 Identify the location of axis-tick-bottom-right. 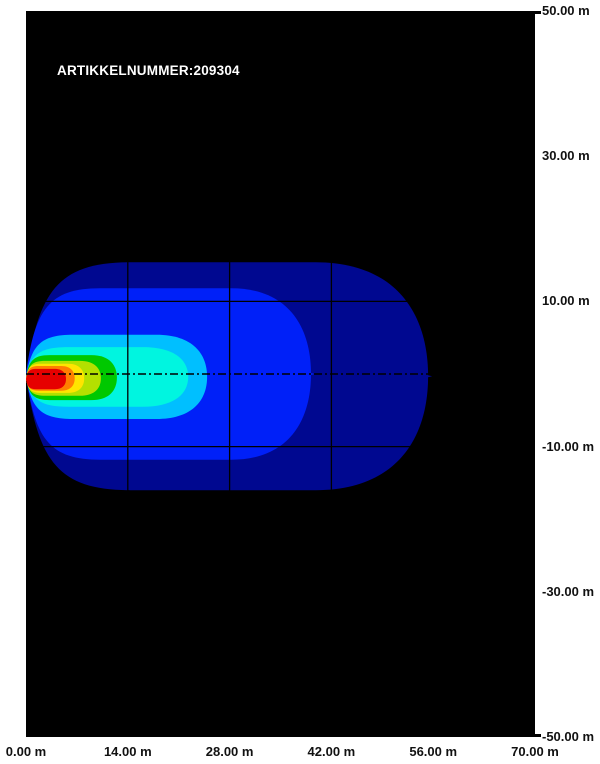
(538, 735).